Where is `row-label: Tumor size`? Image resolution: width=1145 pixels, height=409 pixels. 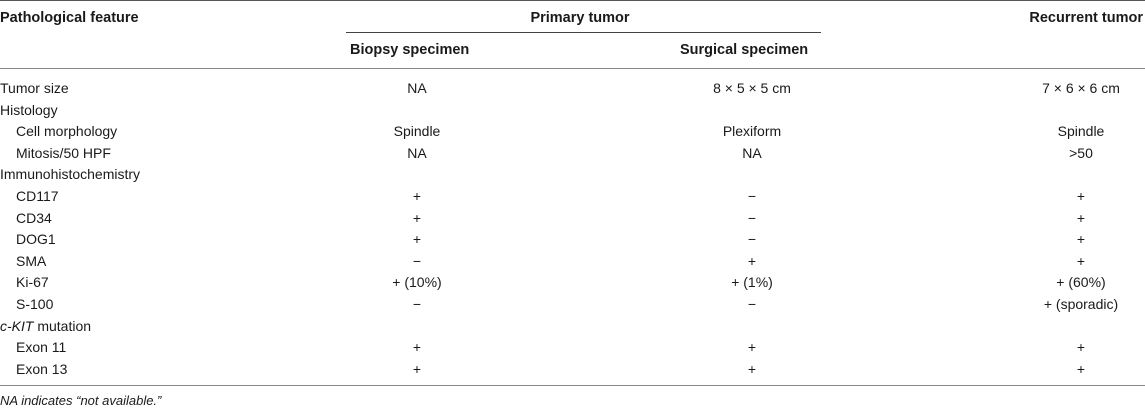
row-label: Tumor size is located at coordinates (34, 88).